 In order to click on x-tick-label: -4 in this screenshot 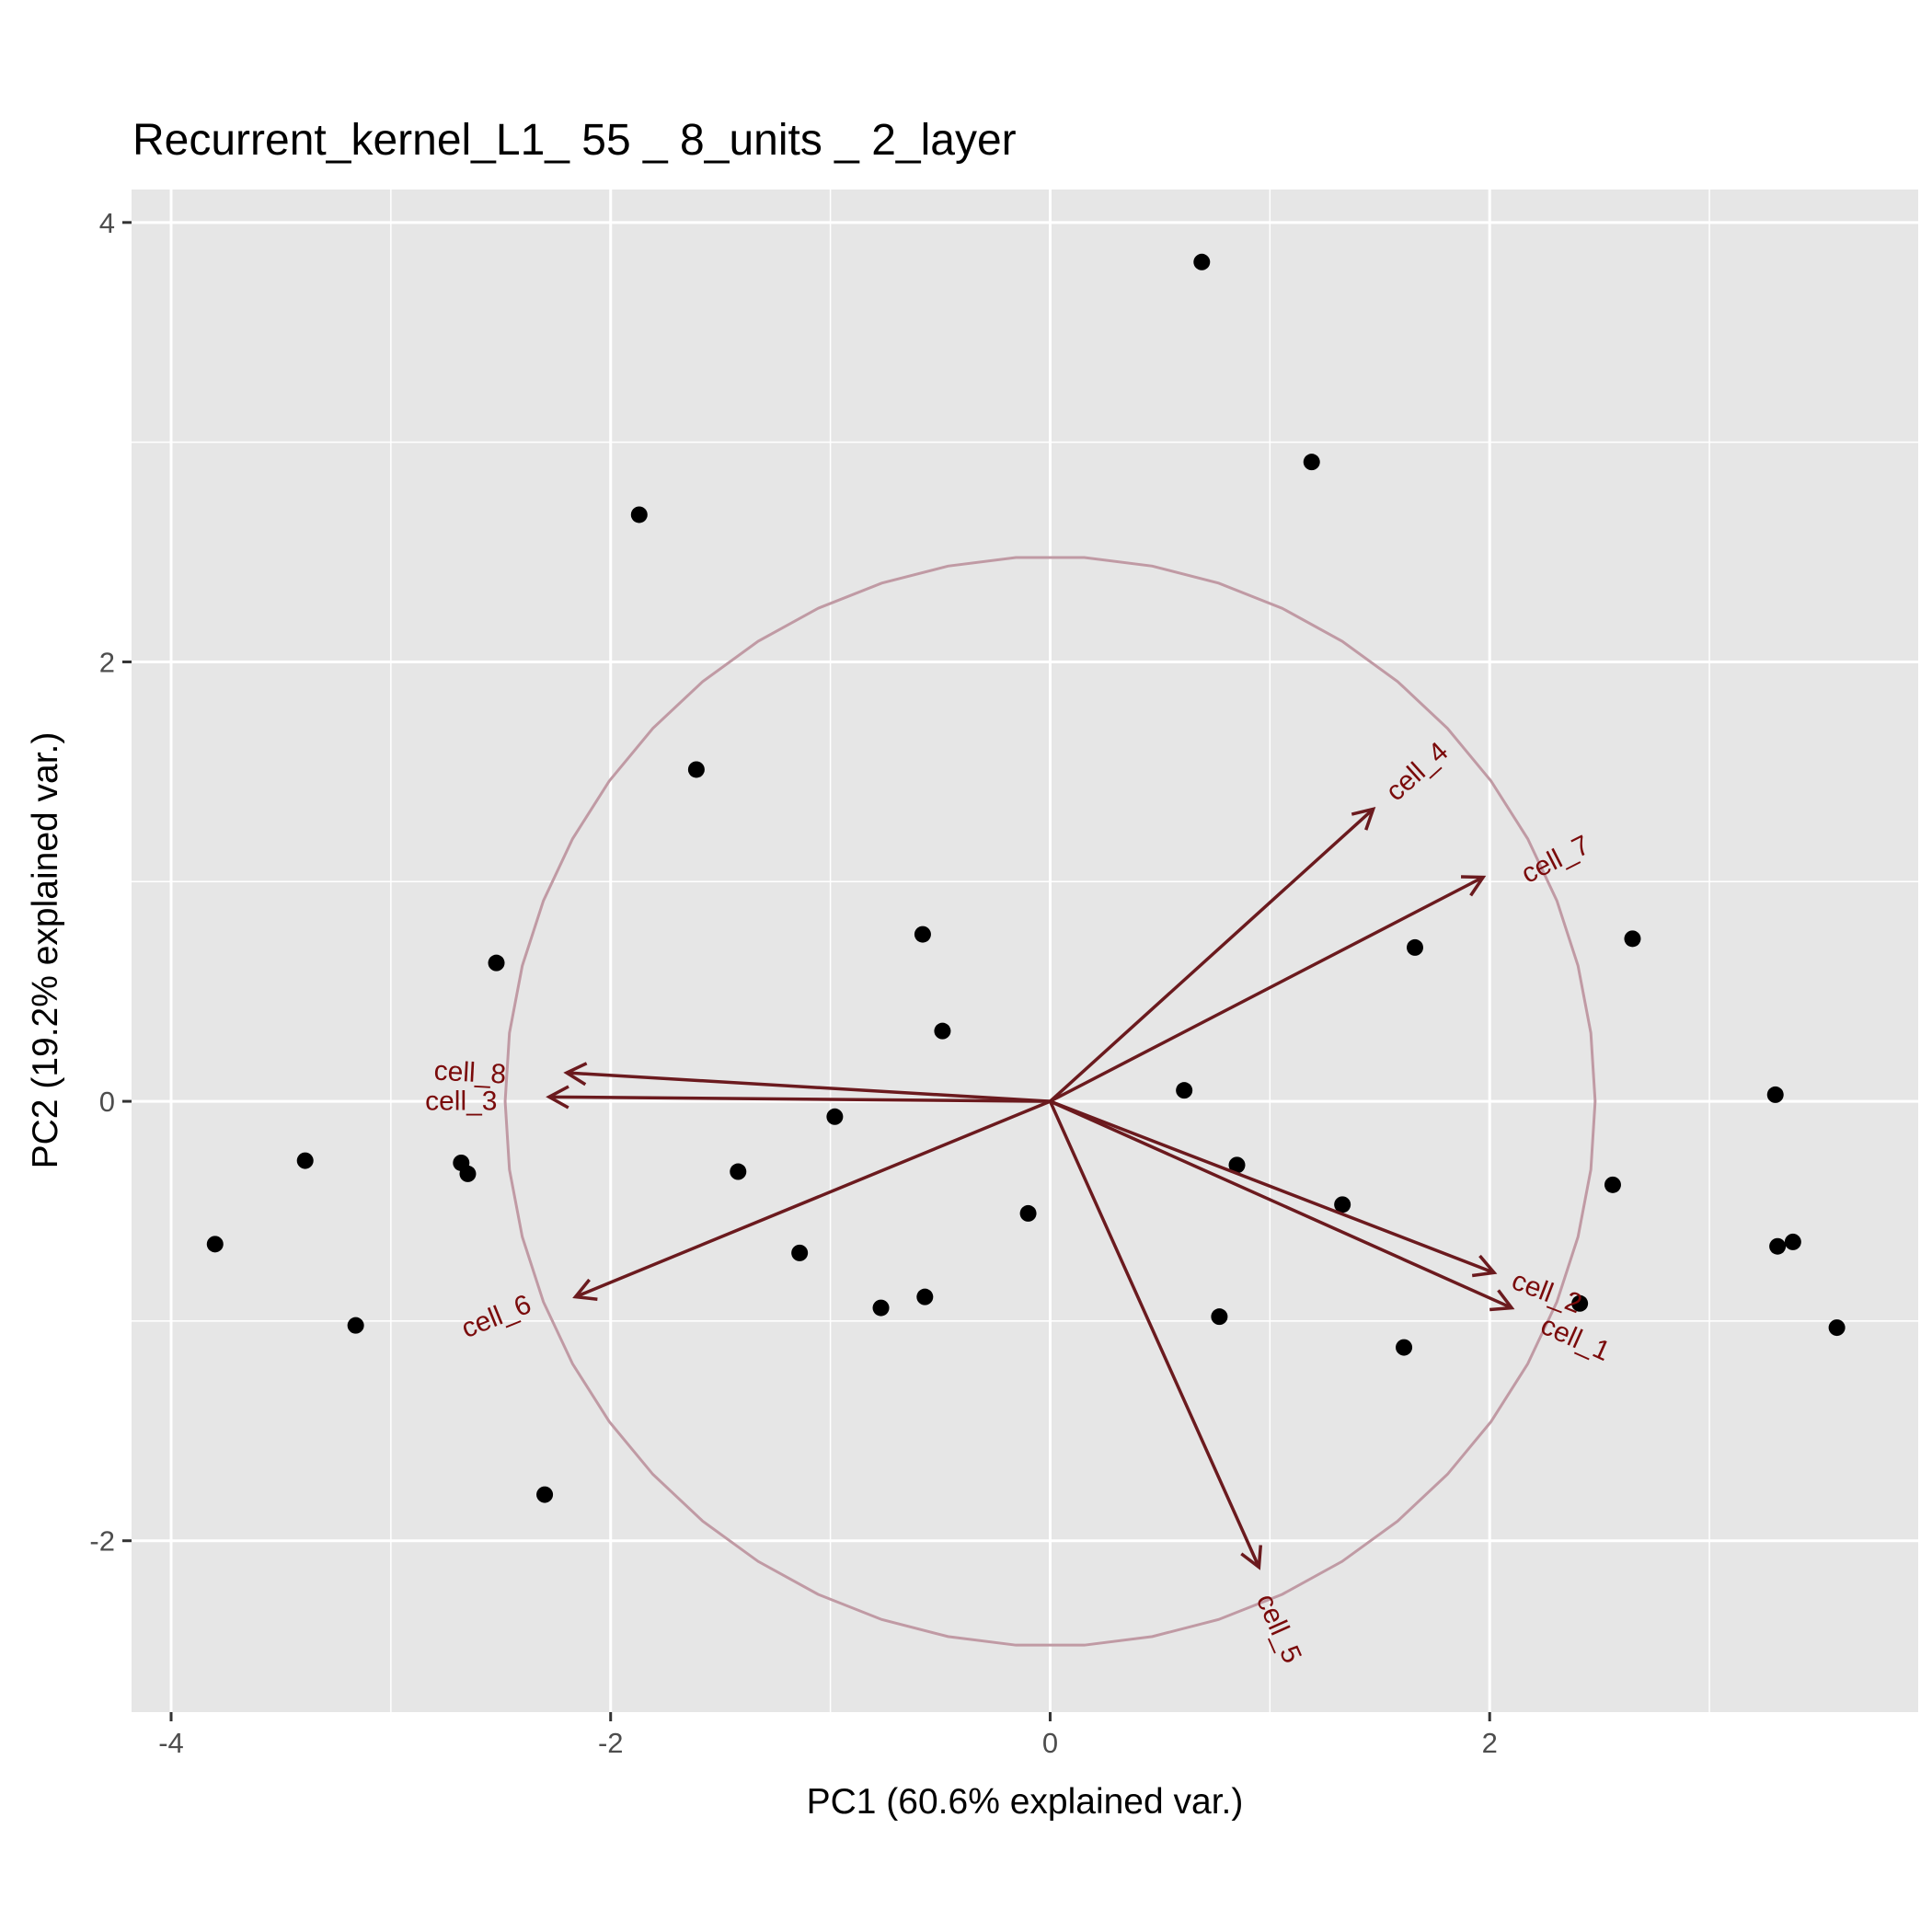, I will do `click(171, 1743)`.